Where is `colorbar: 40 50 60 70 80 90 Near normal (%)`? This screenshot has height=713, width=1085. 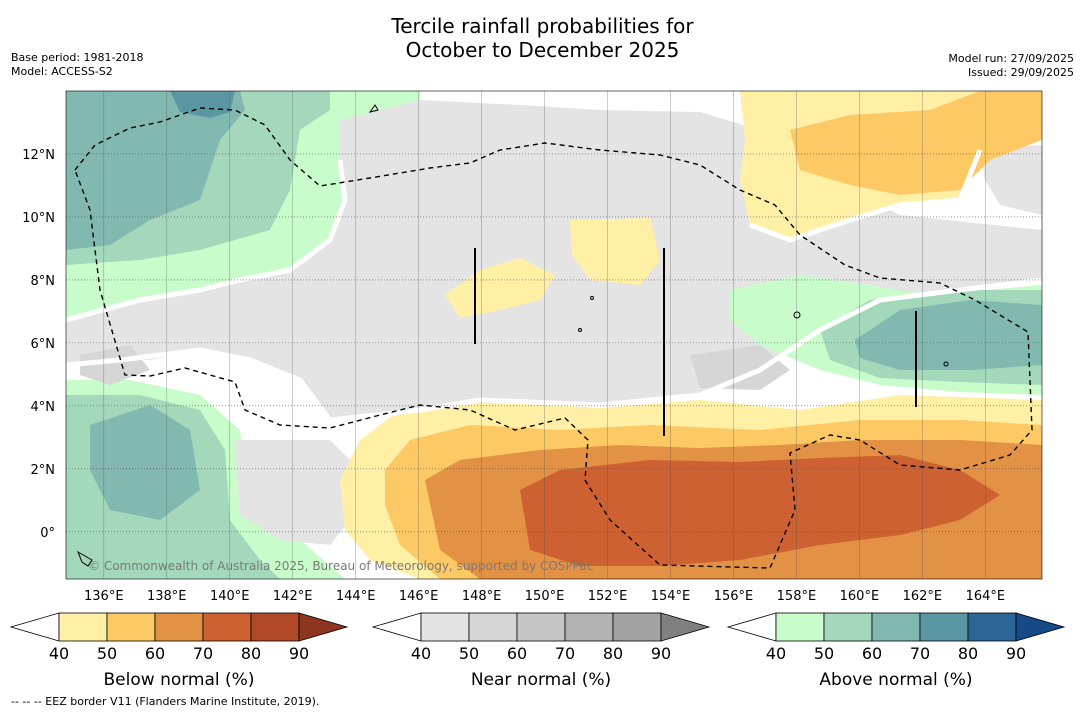
colorbar: 40 50 60 70 80 90 Near normal (%) is located at coordinates (541, 651).